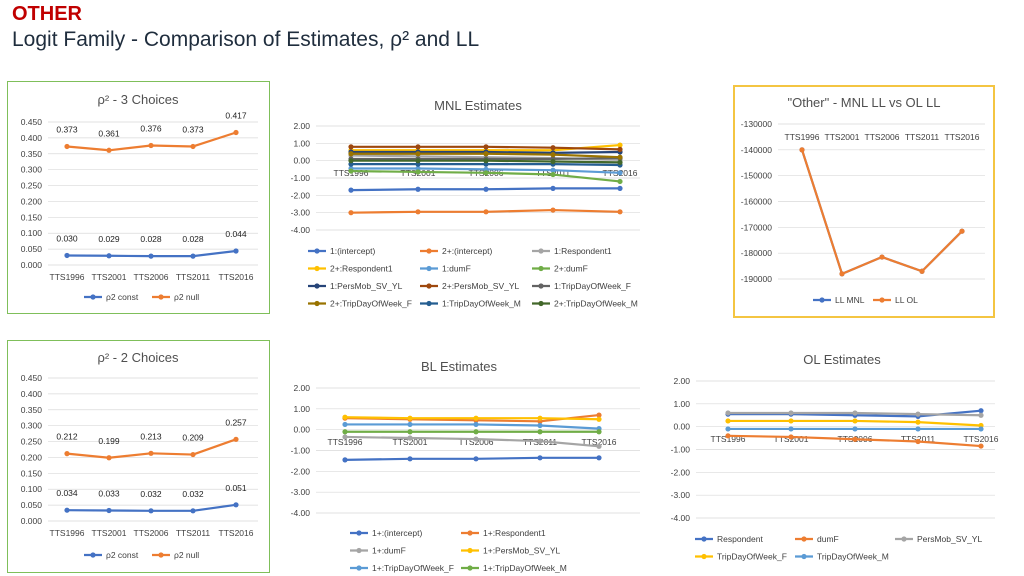 Image resolution: width=1024 pixels, height=576 pixels. I want to click on ol-x-tick-label: TTS1996, so click(728, 439).